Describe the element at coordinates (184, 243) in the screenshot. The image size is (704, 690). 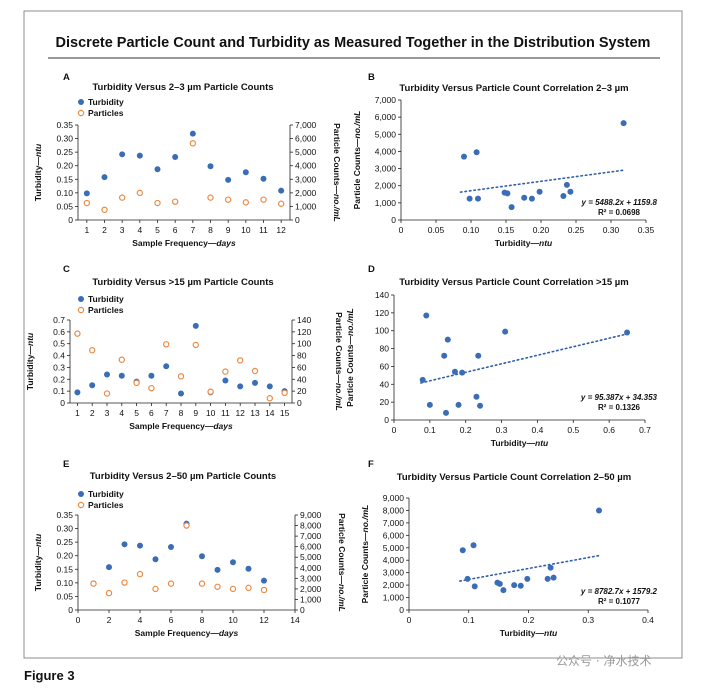
I see `x-axis-label: Sample Frequency—days` at that location.